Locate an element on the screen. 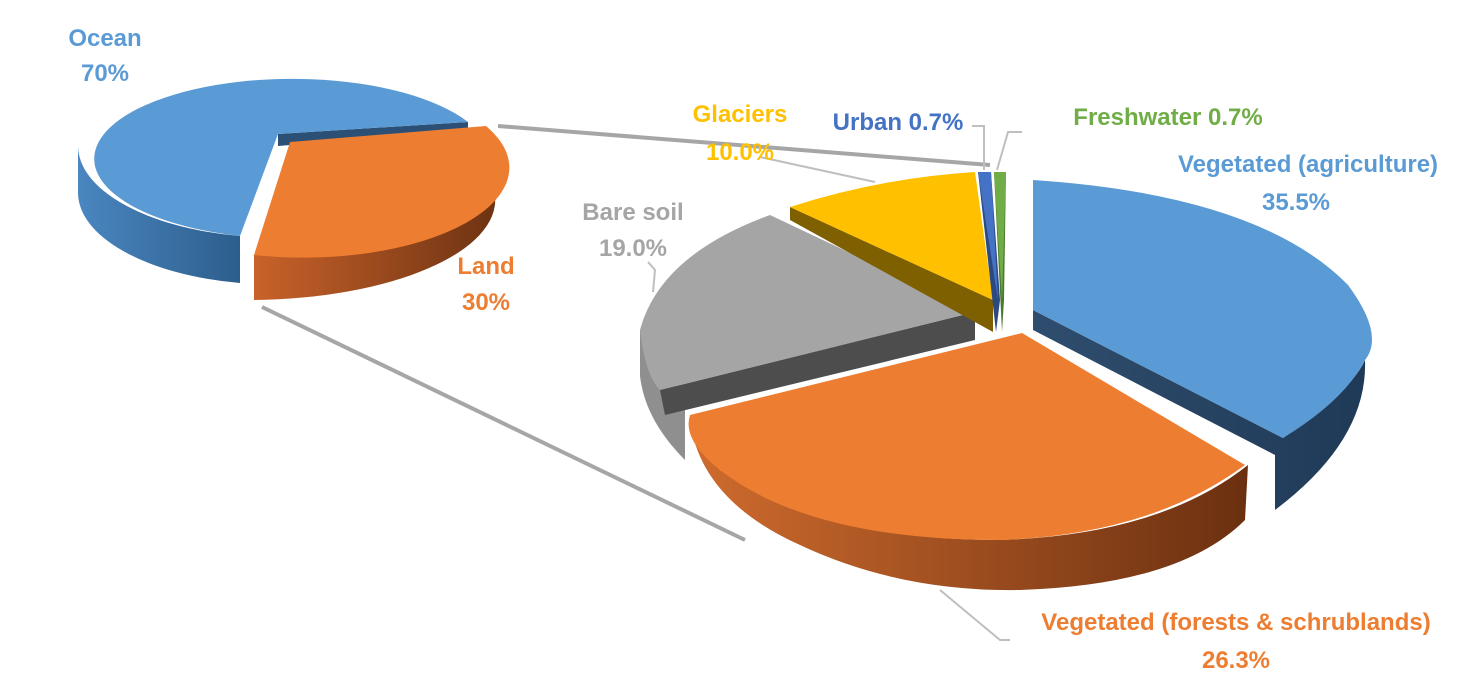  label-freshwater-value: 0.7% is located at coordinates (1235, 117).